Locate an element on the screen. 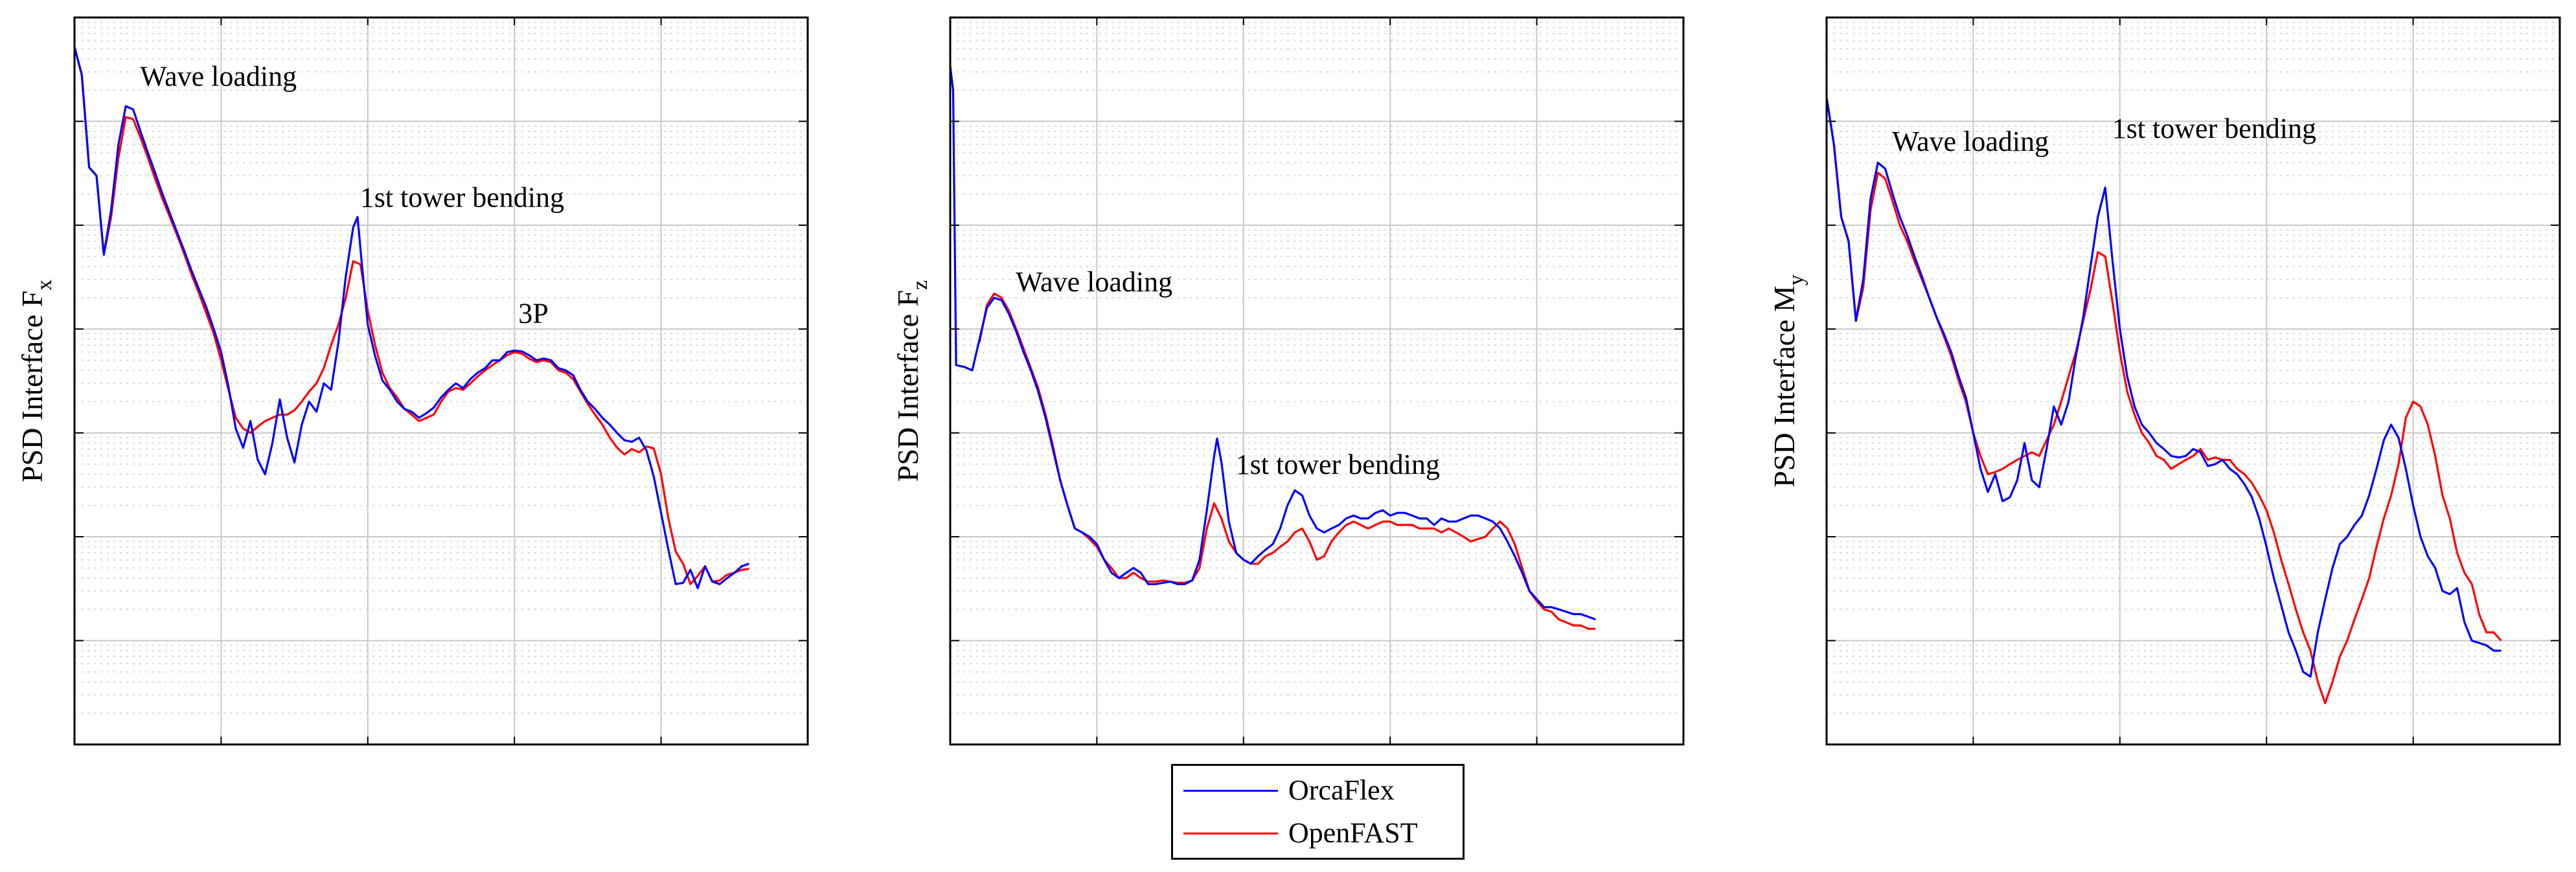 Image resolution: width=2576 pixels, height=872 pixels. legend-item-orcaflex: OrcaFlex is located at coordinates (1318, 790).